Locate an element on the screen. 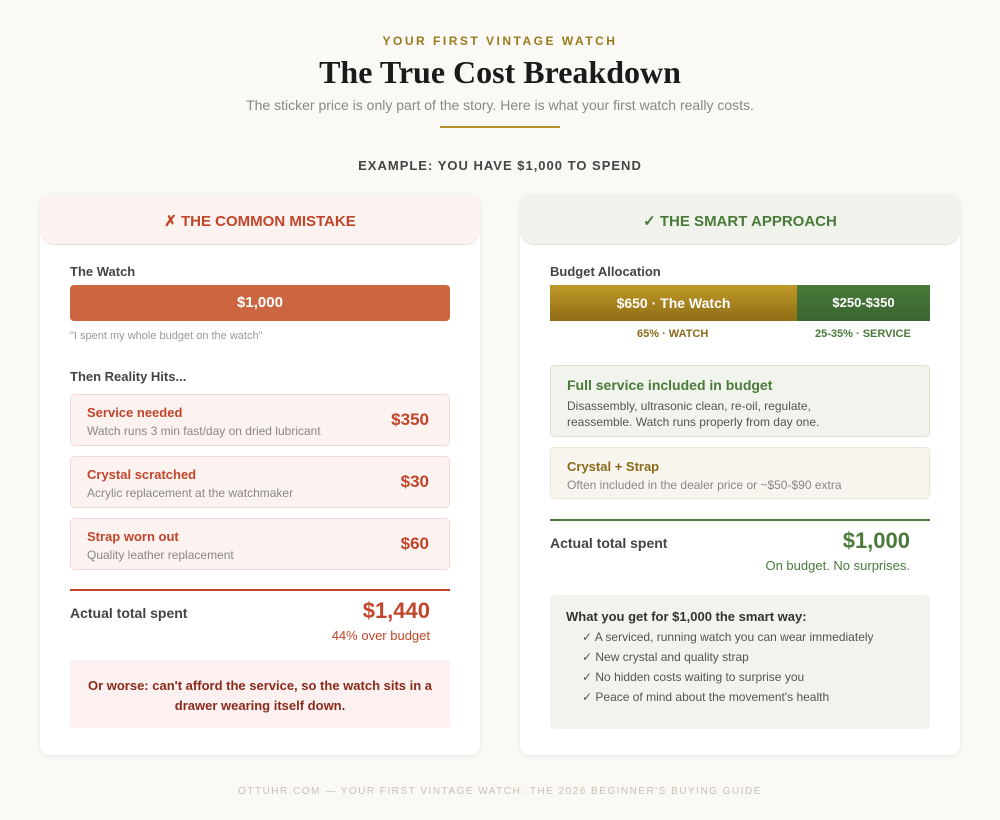 The width and height of the screenshot is (1000, 820). total-note: 44% over budget is located at coordinates (380, 635).